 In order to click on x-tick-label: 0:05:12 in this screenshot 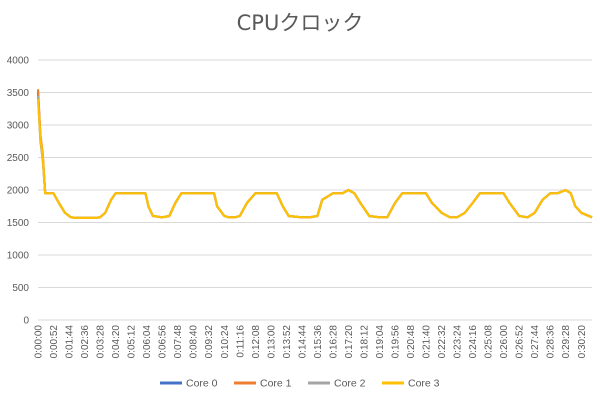, I will do `click(132, 342)`.